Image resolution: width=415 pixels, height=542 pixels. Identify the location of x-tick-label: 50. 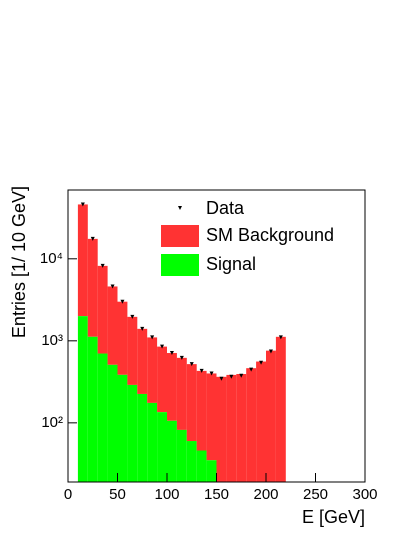
(117, 494).